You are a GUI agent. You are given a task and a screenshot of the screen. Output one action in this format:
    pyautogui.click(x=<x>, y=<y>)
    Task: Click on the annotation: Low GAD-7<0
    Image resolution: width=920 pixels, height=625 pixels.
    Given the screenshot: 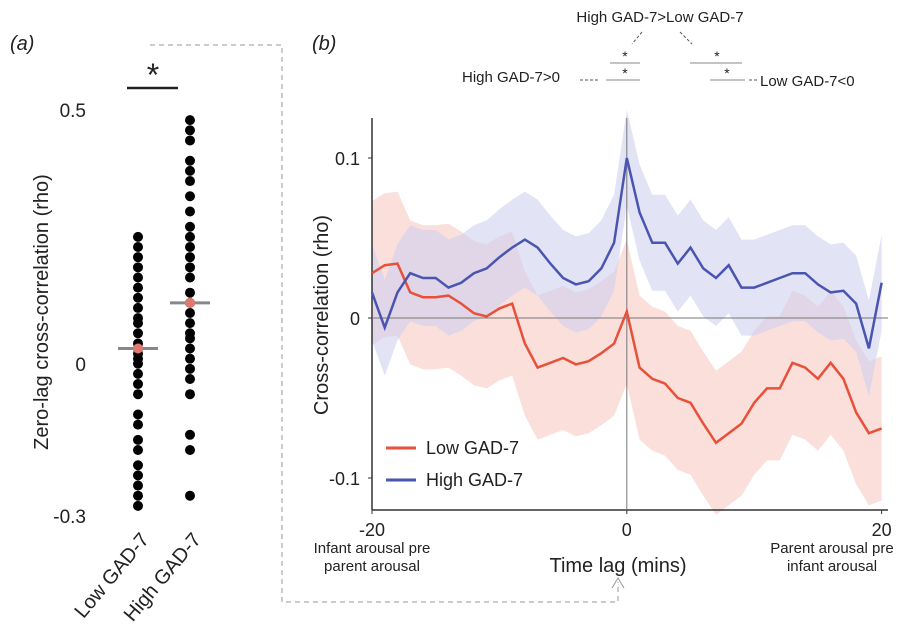 What is the action you would take?
    pyautogui.click(x=807, y=81)
    